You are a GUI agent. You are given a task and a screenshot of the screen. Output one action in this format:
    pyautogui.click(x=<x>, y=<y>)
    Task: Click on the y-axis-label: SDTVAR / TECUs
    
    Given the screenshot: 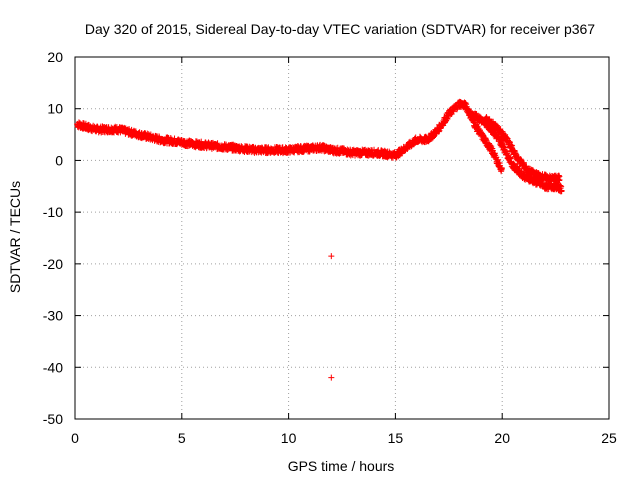 What is the action you would take?
    pyautogui.click(x=15, y=237)
    